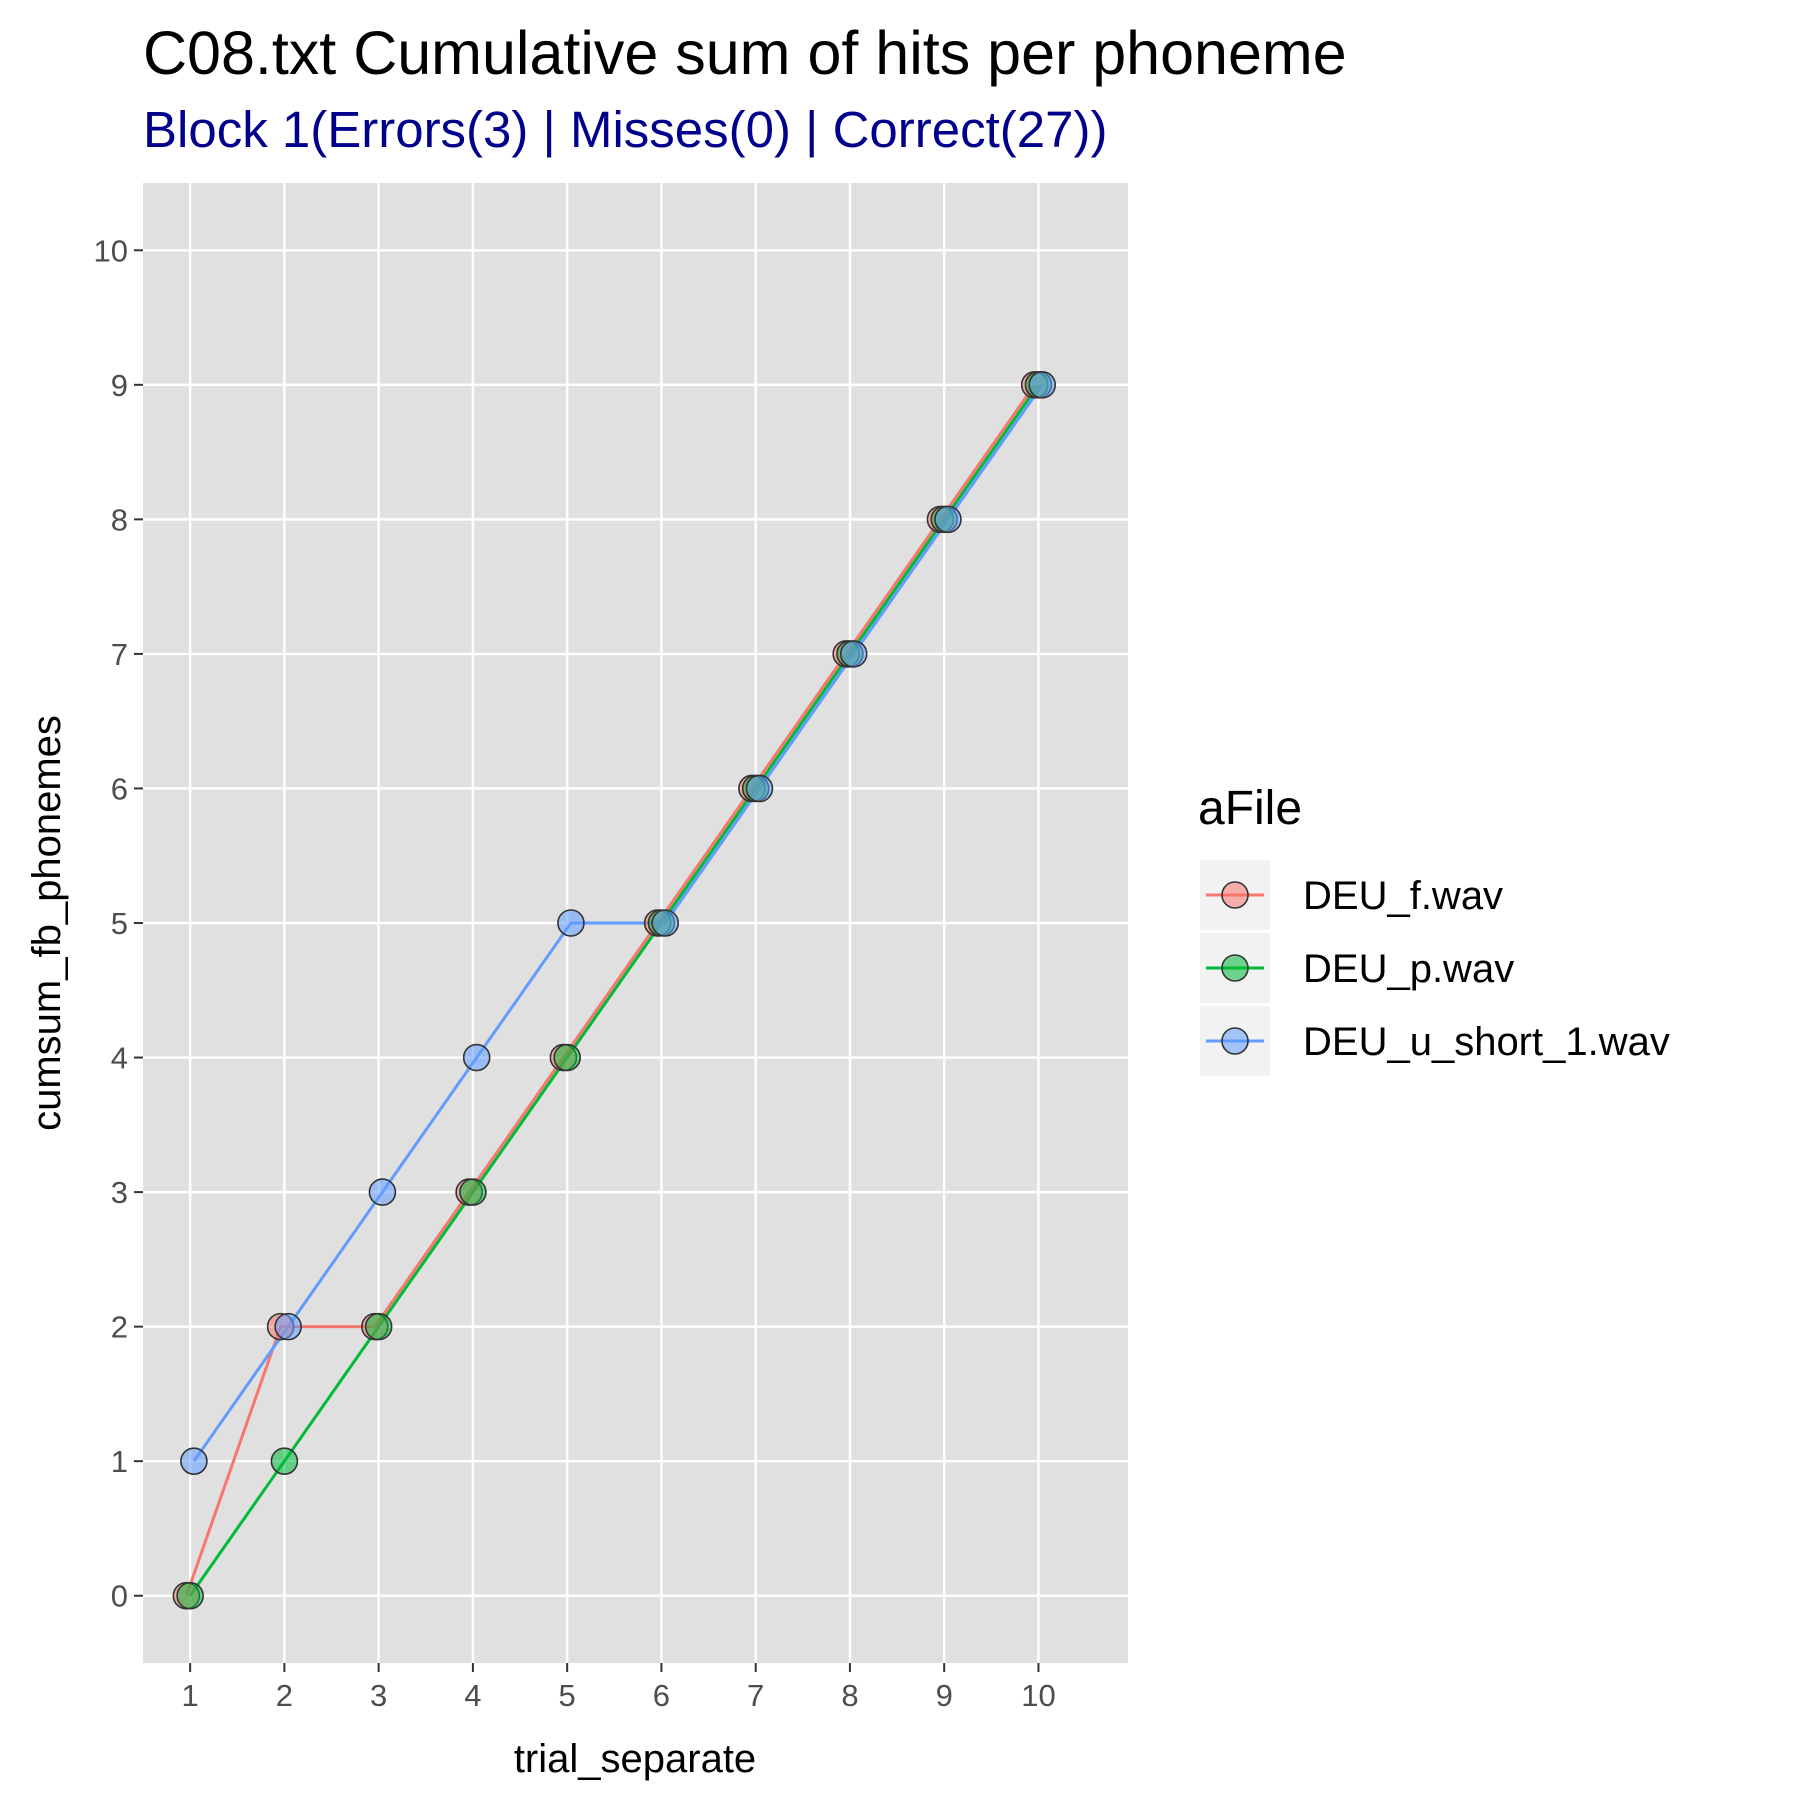 Image resolution: width=1800 pixels, height=1800 pixels. I want to click on x-tick-label: 4, so click(472, 1695).